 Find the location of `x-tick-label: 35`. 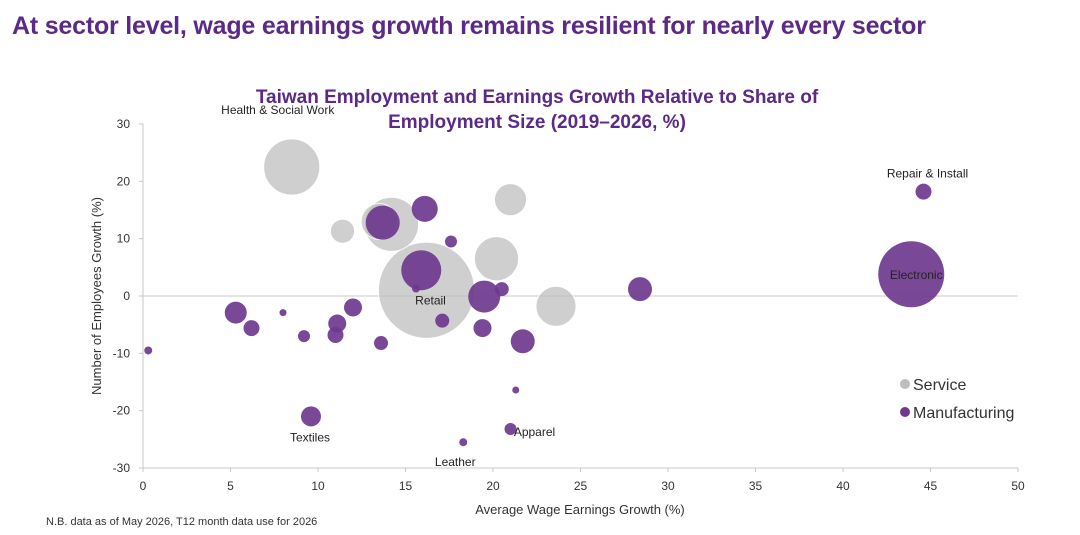

x-tick-label: 35 is located at coordinates (756, 486).